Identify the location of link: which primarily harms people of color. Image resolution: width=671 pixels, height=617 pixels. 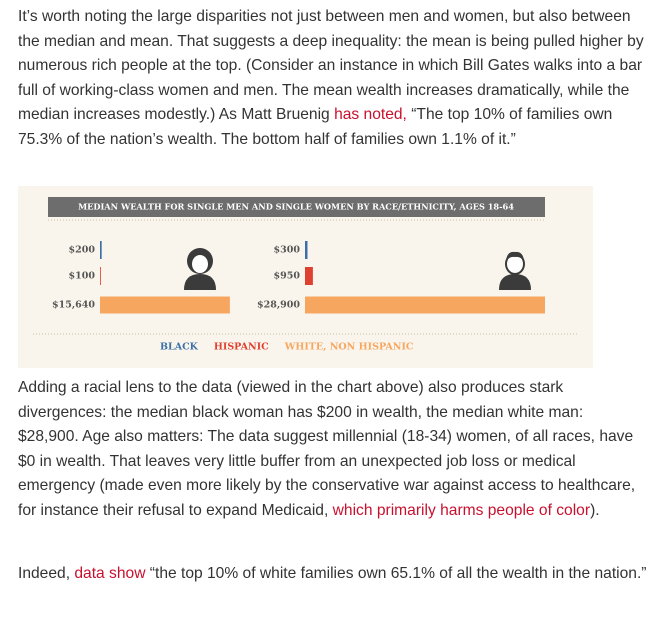
(461, 510).